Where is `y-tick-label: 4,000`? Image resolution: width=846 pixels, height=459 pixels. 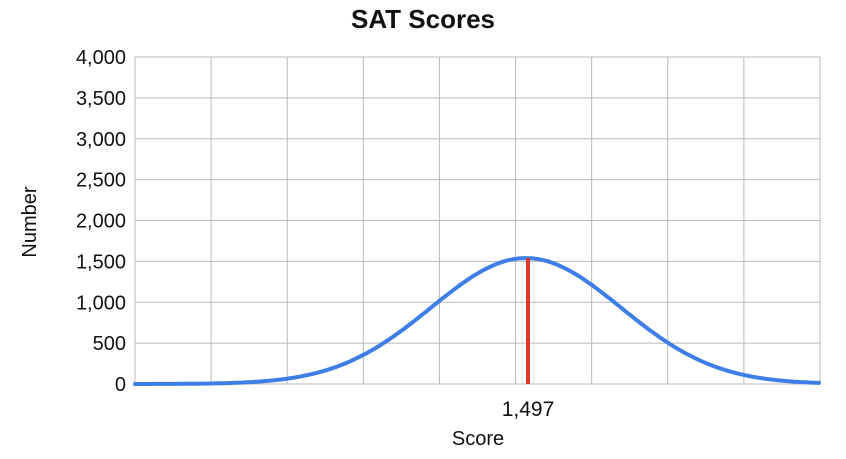 y-tick-label: 4,000 is located at coordinates (101, 58).